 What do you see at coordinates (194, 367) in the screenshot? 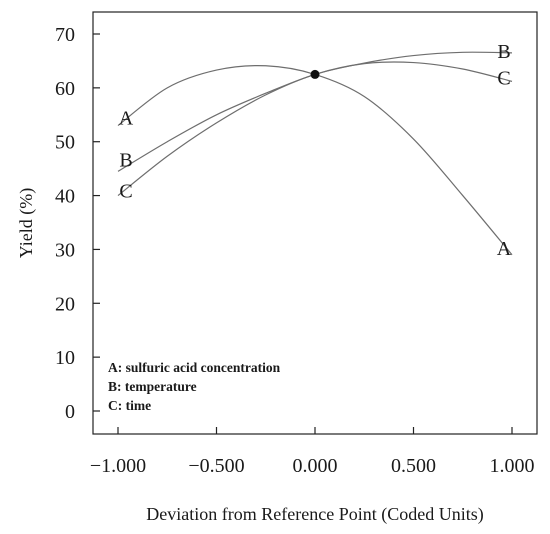
I see `legend-entry-a: A: sulfuric acid concentration` at bounding box center [194, 367].